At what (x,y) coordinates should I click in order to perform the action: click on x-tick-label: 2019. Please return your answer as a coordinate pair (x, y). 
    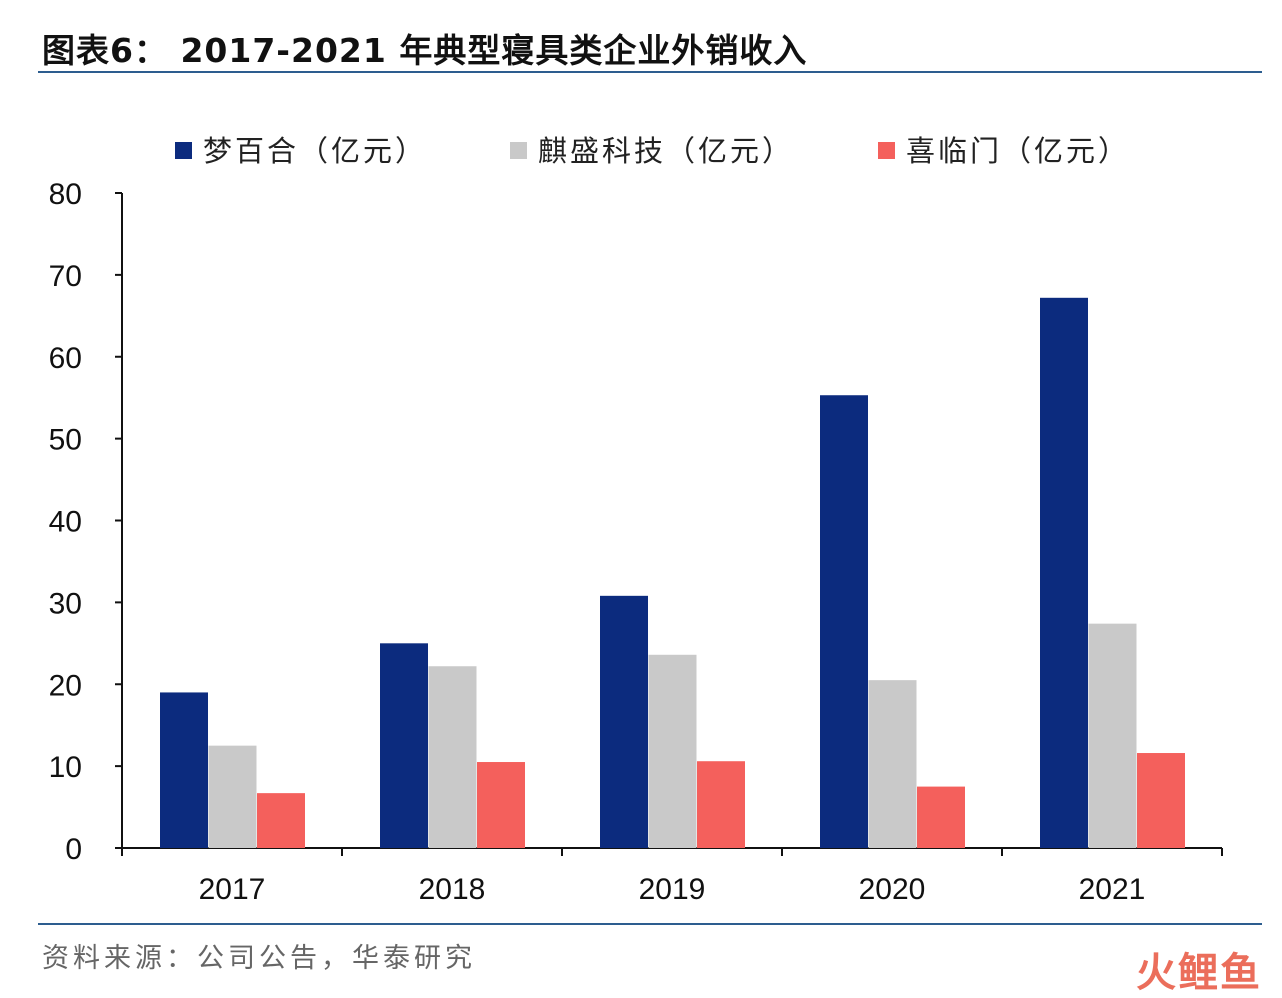
    Looking at the image, I should click on (672, 889).